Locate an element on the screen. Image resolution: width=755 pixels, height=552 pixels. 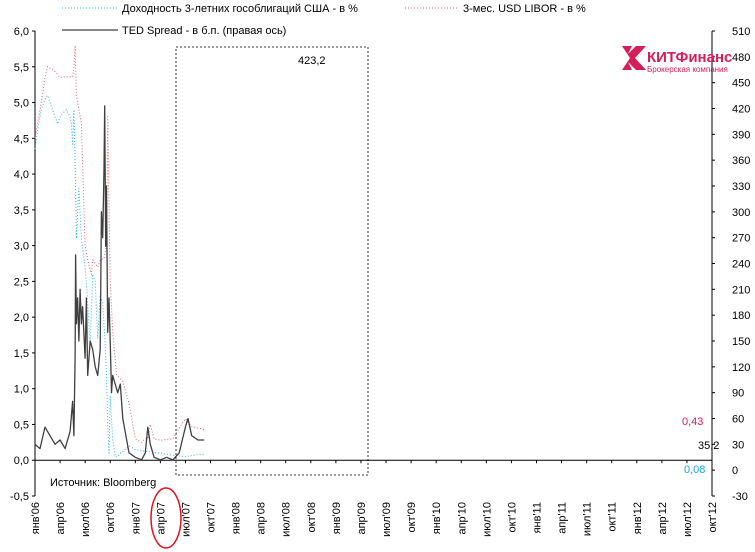
x-tick-label: янв'10 is located at coordinates (437, 518).